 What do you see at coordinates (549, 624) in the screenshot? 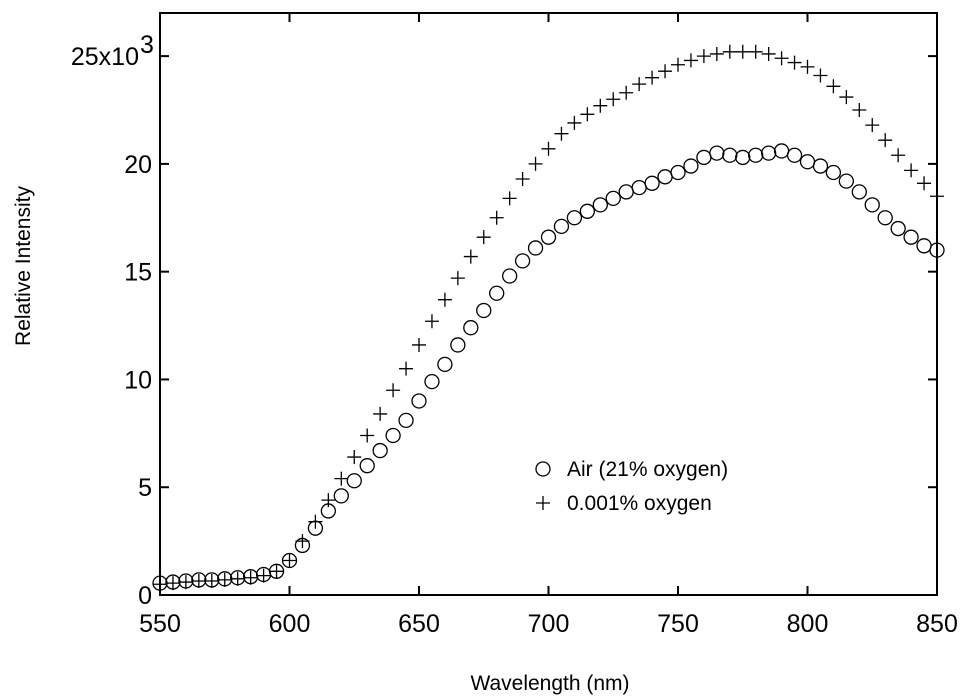
I see `x-tick-label: 700` at bounding box center [549, 624].